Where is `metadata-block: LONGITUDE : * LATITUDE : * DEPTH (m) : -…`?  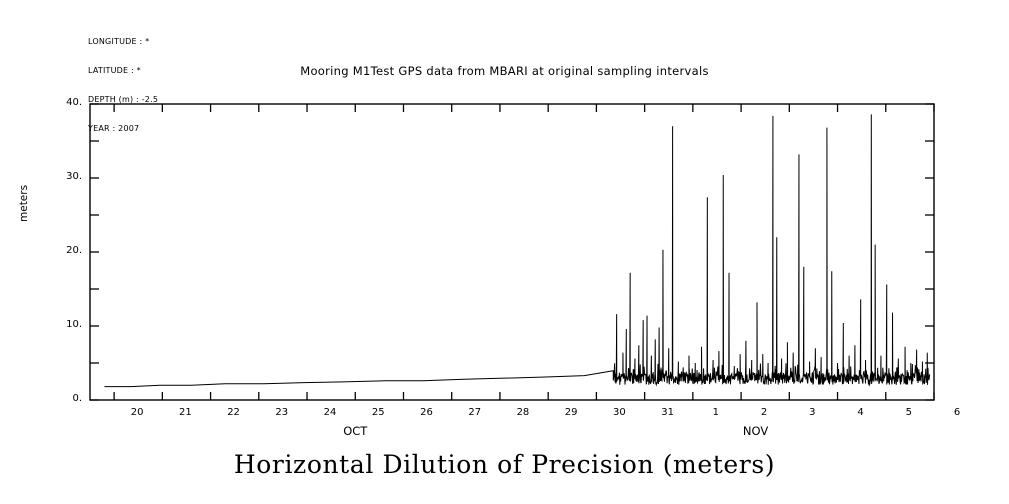 metadata-block: LONGITUDE : * LATITUDE : * DEPTH (m) : -… is located at coordinates (123, 85).